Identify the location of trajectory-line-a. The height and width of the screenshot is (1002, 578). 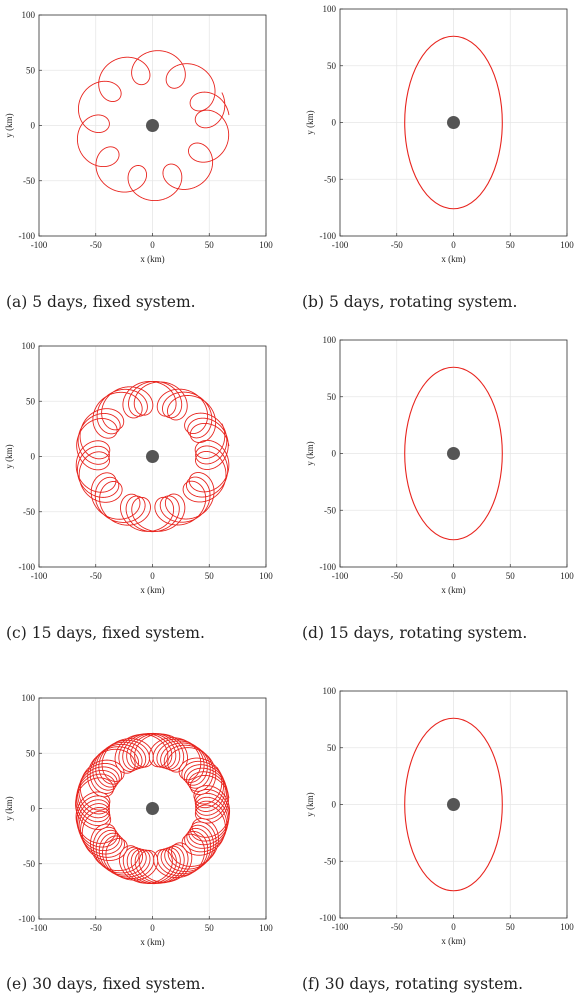
(153, 126).